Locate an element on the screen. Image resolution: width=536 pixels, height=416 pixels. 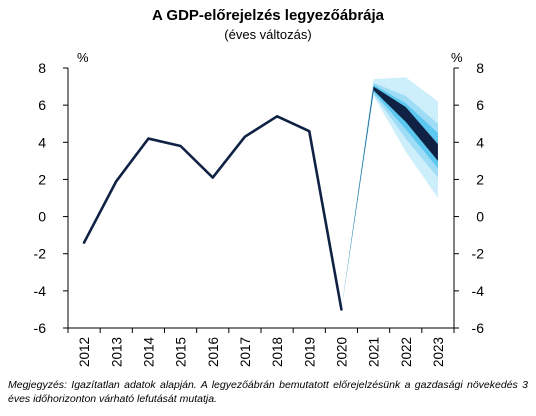
x-tick-label-2022: 2022 is located at coordinates (406, 352).